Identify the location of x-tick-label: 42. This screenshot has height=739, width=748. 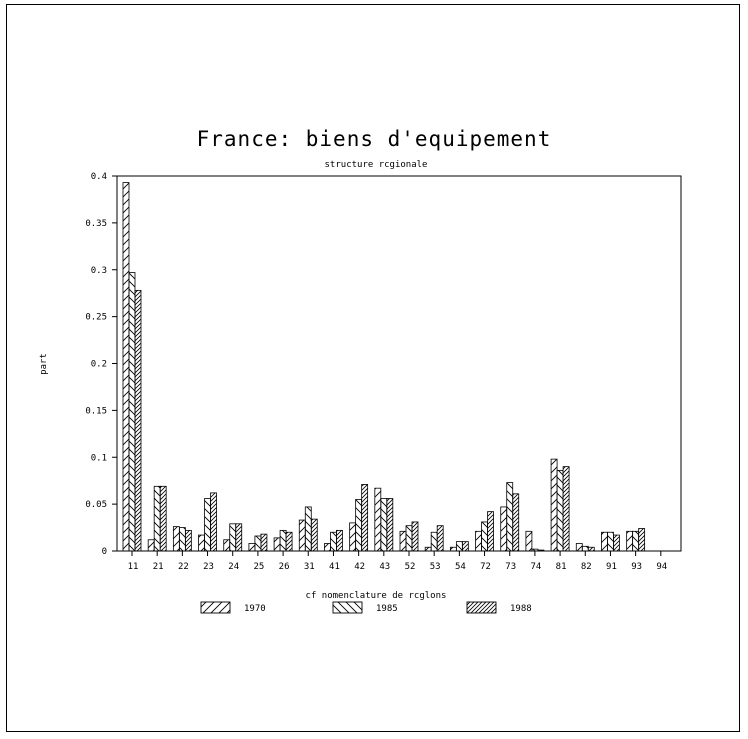
(359, 567).